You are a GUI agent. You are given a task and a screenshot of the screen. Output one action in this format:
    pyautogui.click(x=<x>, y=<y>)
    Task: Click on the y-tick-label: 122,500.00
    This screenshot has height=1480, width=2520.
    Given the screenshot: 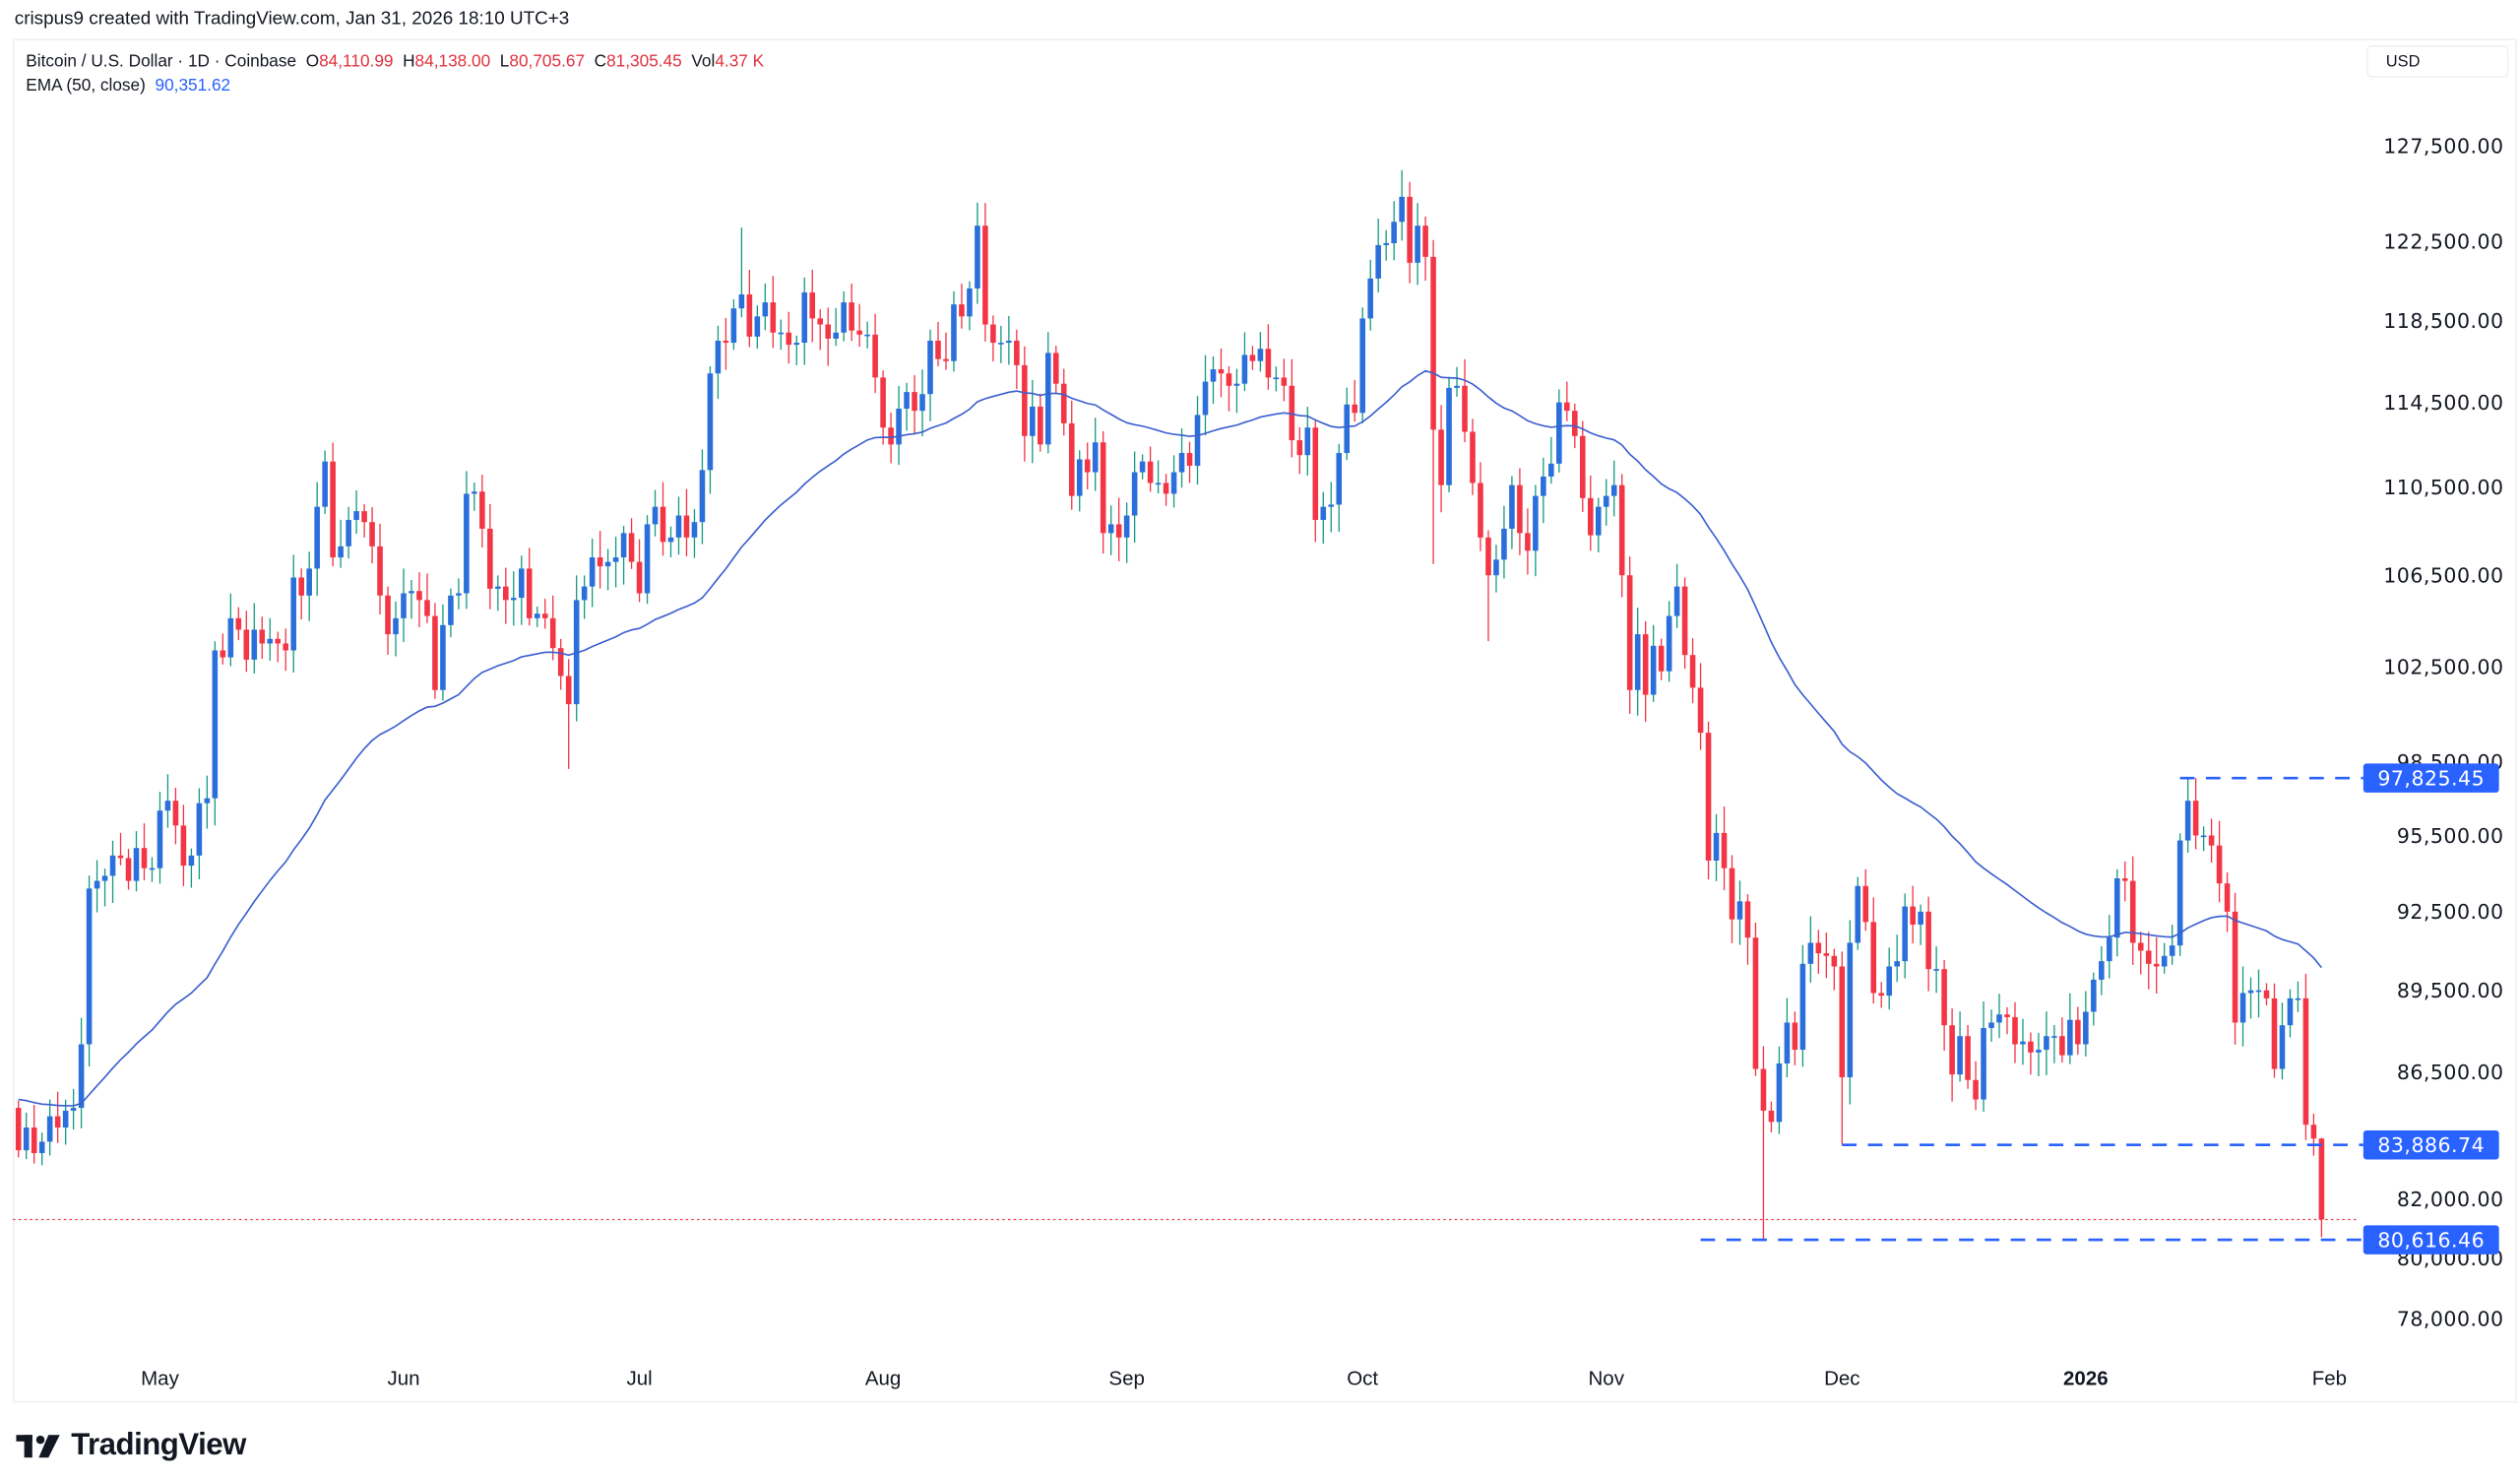 What is the action you would take?
    pyautogui.click(x=2443, y=241)
    